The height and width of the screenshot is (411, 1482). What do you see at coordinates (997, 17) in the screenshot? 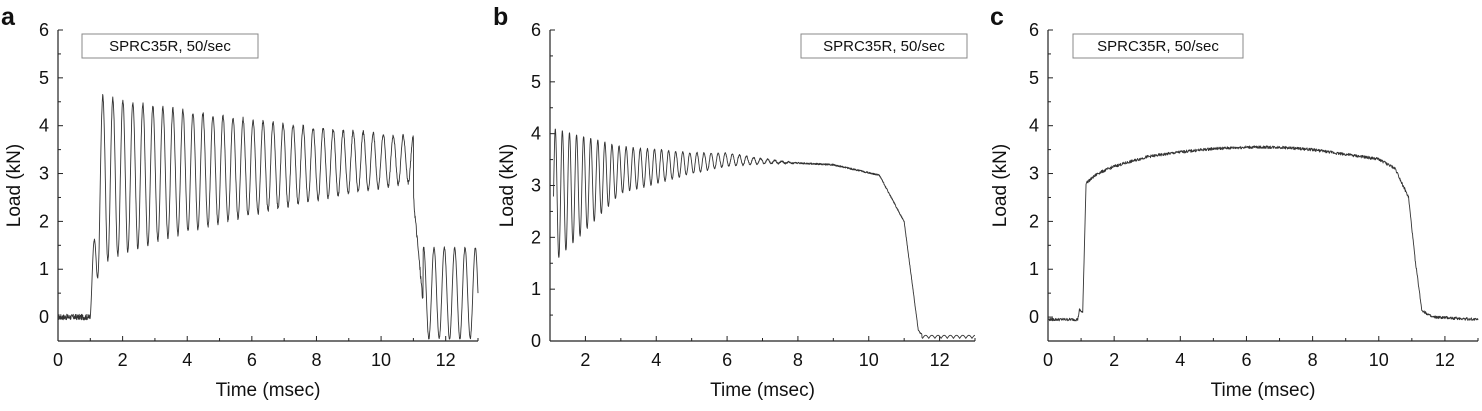
I see `panel-letter: c` at bounding box center [997, 17].